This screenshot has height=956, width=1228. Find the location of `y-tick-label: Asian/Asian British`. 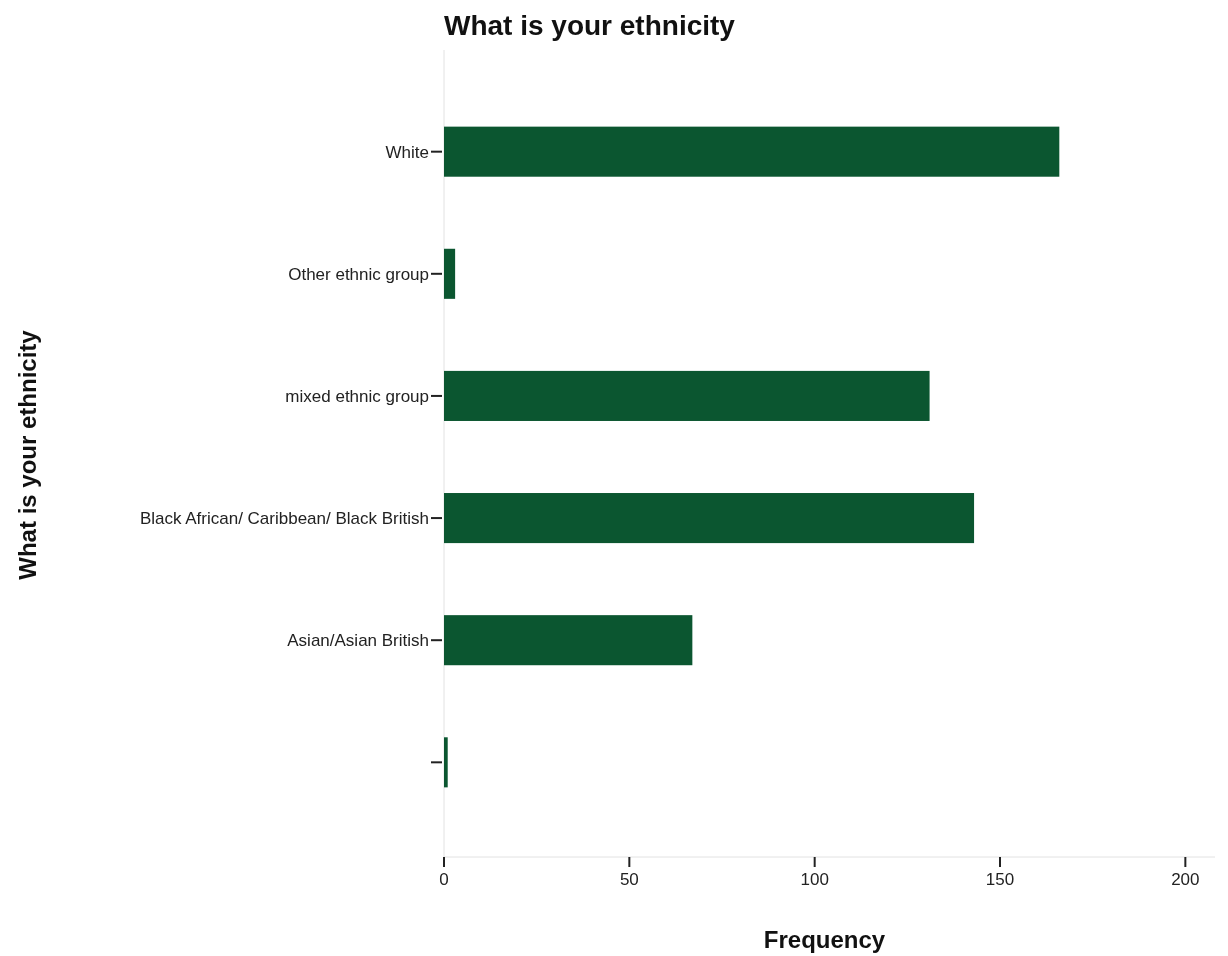

y-tick-label: Asian/Asian British is located at coordinates (358, 641).